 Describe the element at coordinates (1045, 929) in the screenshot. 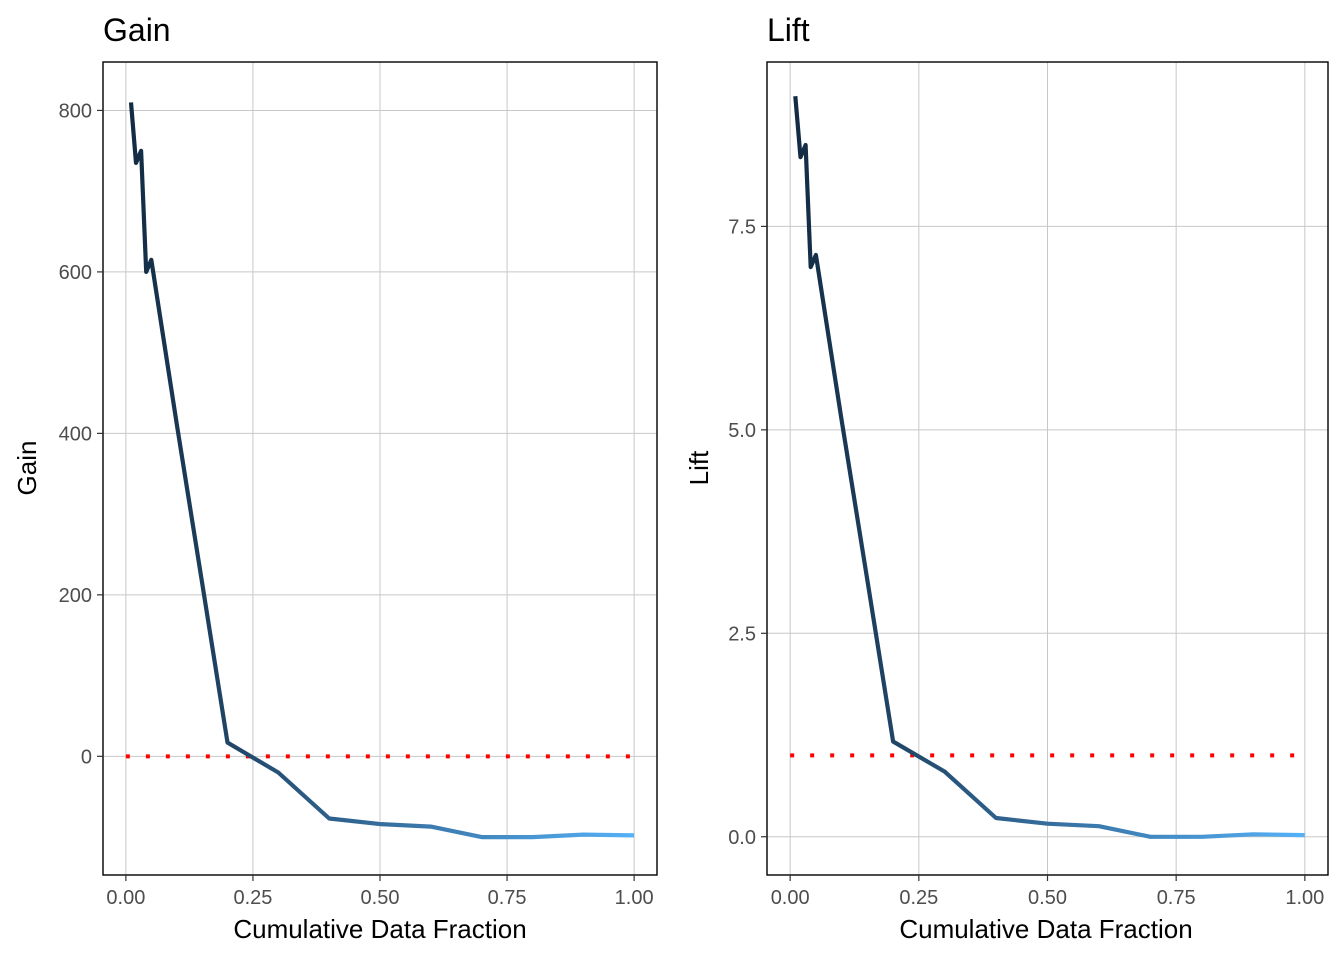

I see `lift-x-axis-title: Cumulative Data Fraction` at that location.